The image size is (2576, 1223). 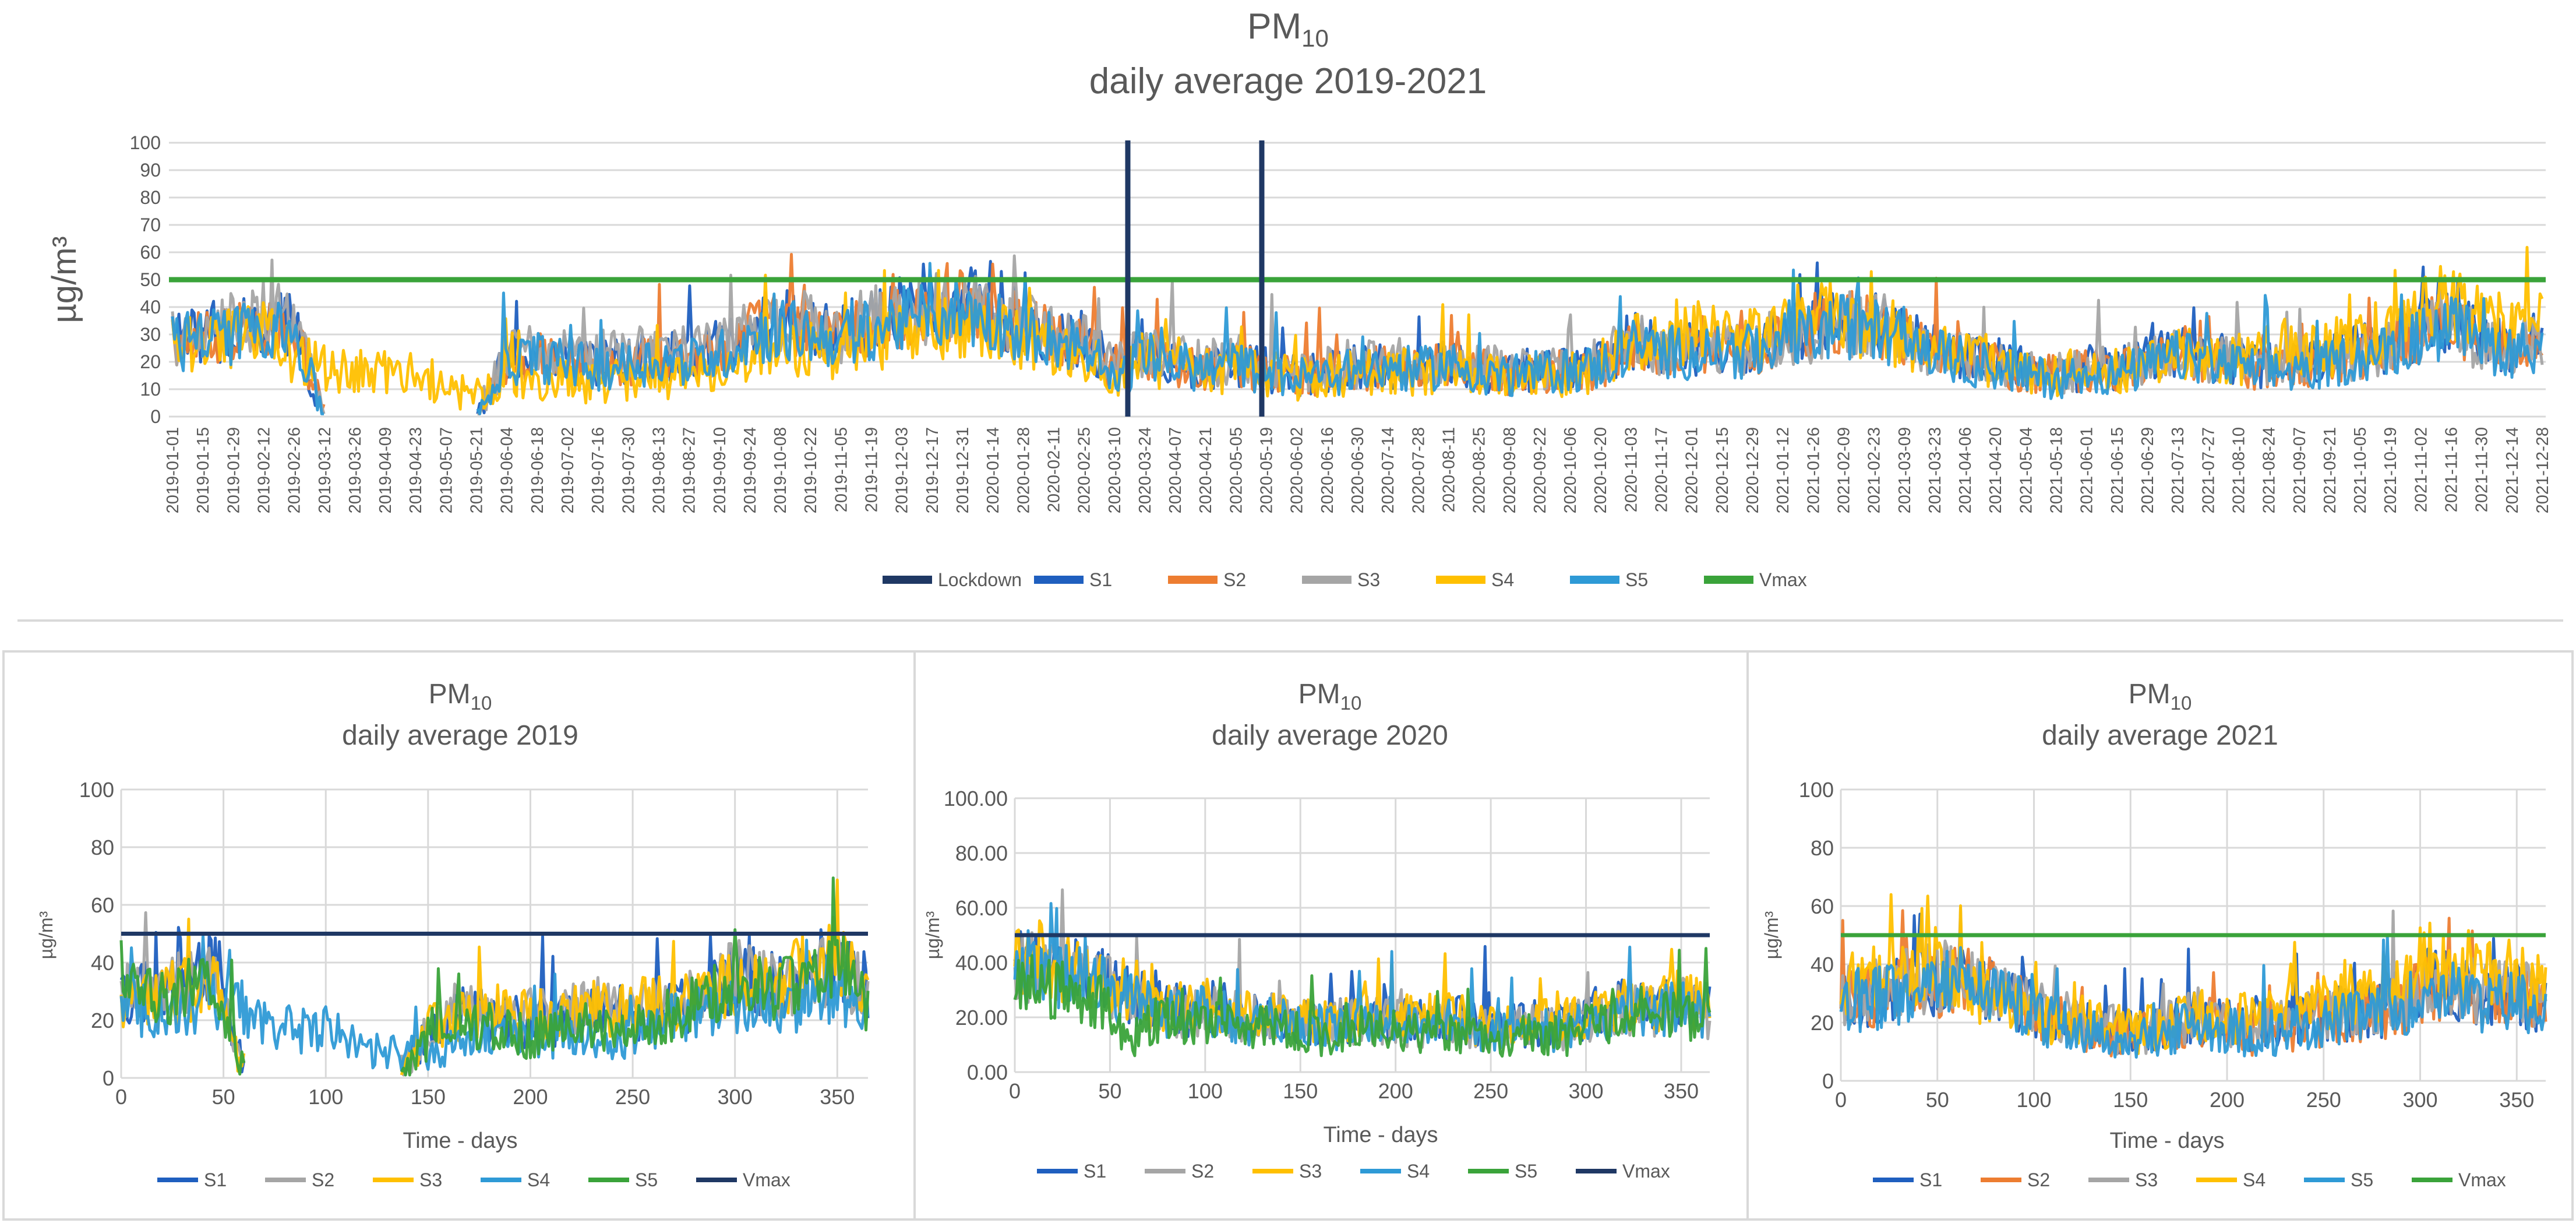 What do you see at coordinates (1084, 470) in the screenshot?
I see `main-xtick-label: 2020-02-25` at bounding box center [1084, 470].